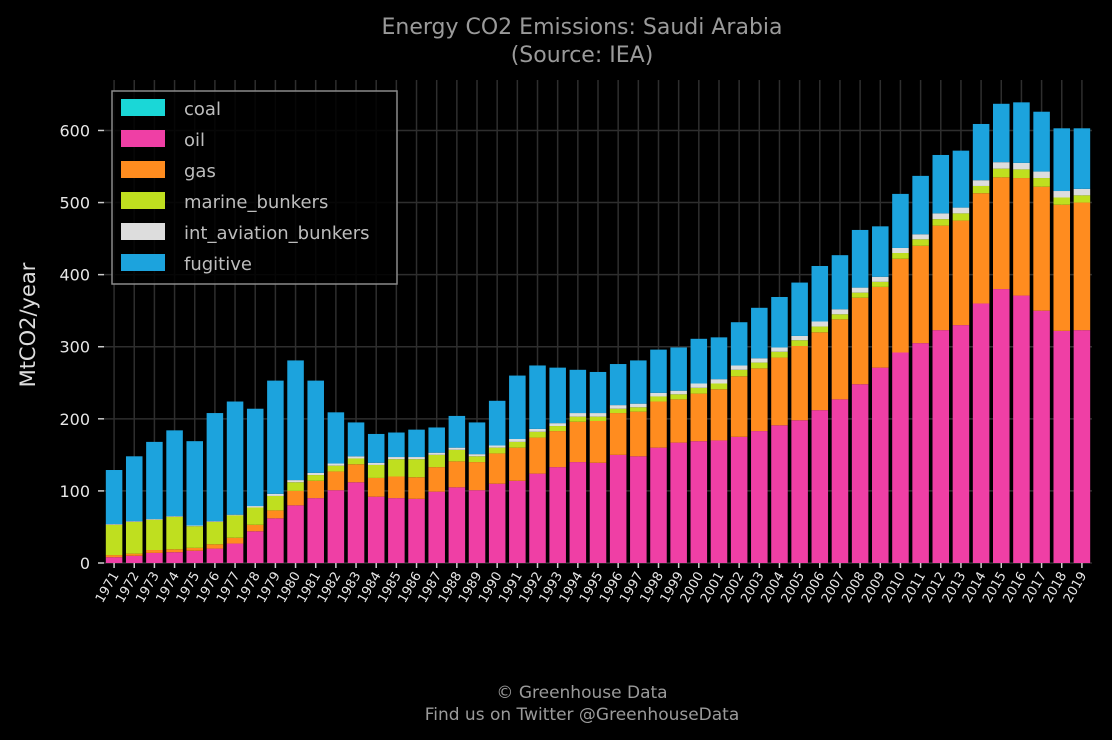  What do you see at coordinates (497, 523) in the screenshot?
I see `bar-oil-1990` at bounding box center [497, 523].